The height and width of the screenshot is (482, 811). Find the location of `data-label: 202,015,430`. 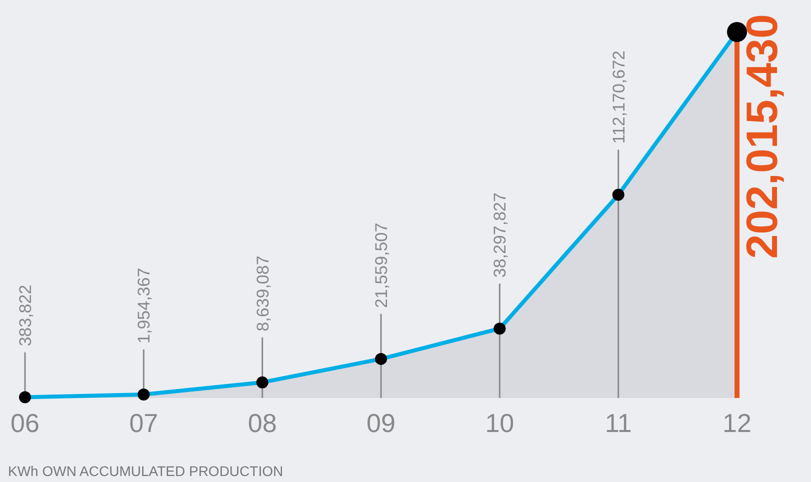

data-label: 202,015,430 is located at coordinates (762, 136).